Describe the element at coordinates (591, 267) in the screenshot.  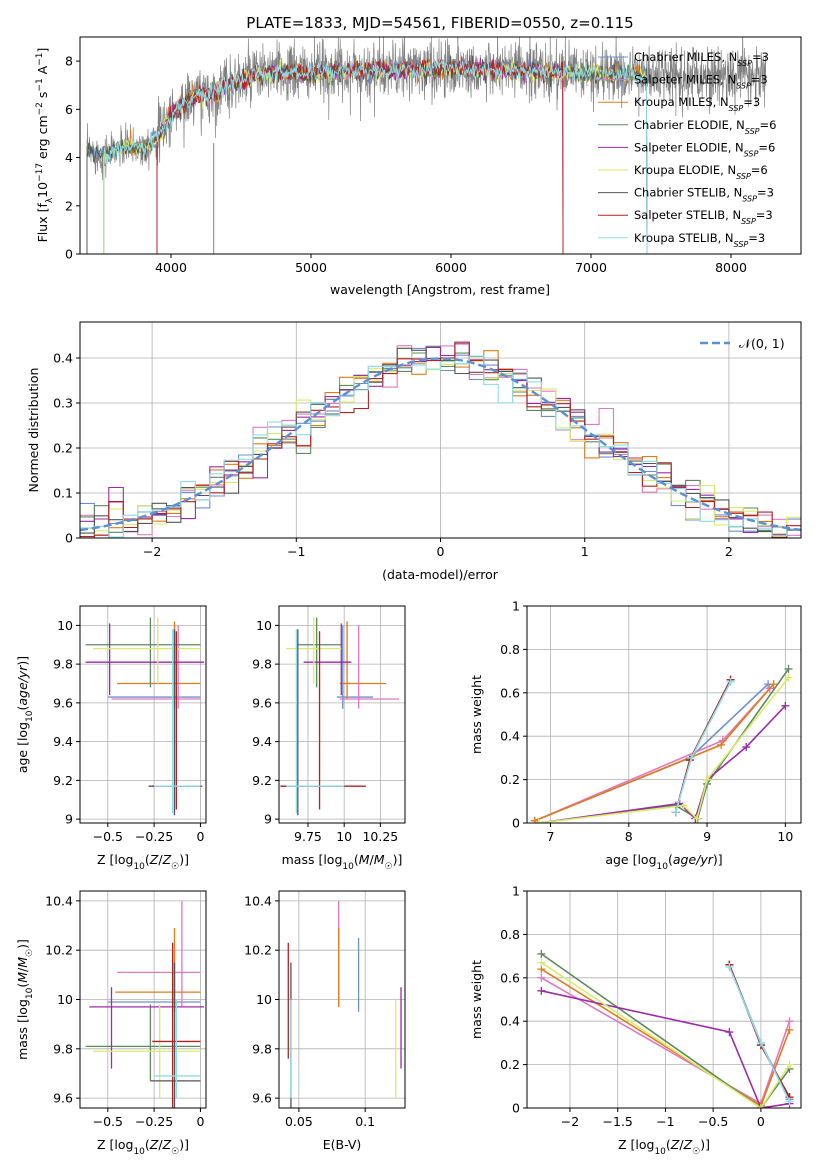
I see `x-tick-label: 7000` at that location.